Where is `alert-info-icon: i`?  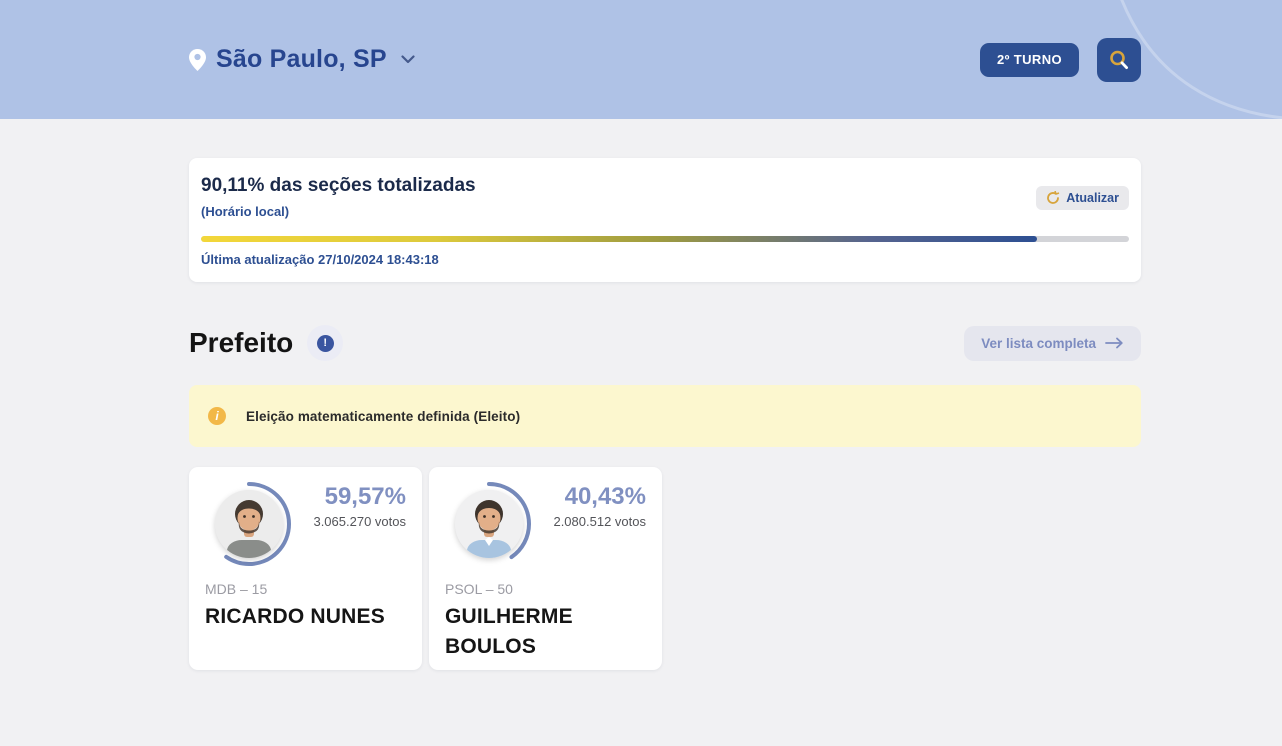 alert-info-icon: i is located at coordinates (217, 416).